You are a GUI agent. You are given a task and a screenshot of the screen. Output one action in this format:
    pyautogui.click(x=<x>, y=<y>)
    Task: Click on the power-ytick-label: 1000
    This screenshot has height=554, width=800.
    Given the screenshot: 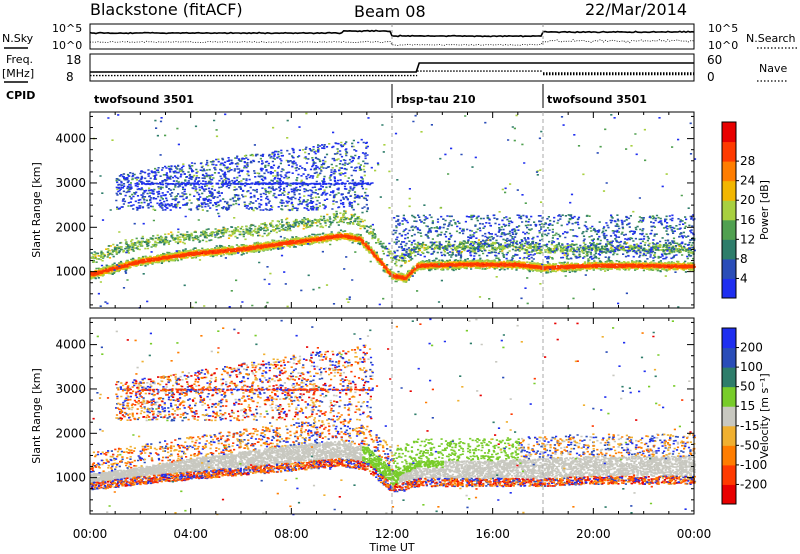 What is the action you would take?
    pyautogui.click(x=70, y=272)
    